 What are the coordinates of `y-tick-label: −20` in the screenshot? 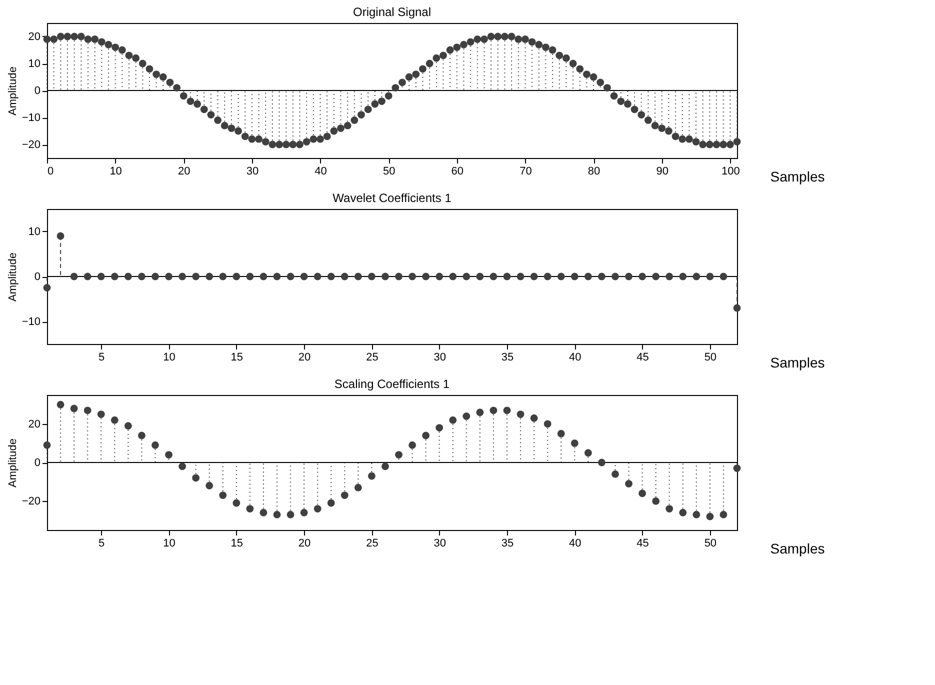 It's located at (31, 145).